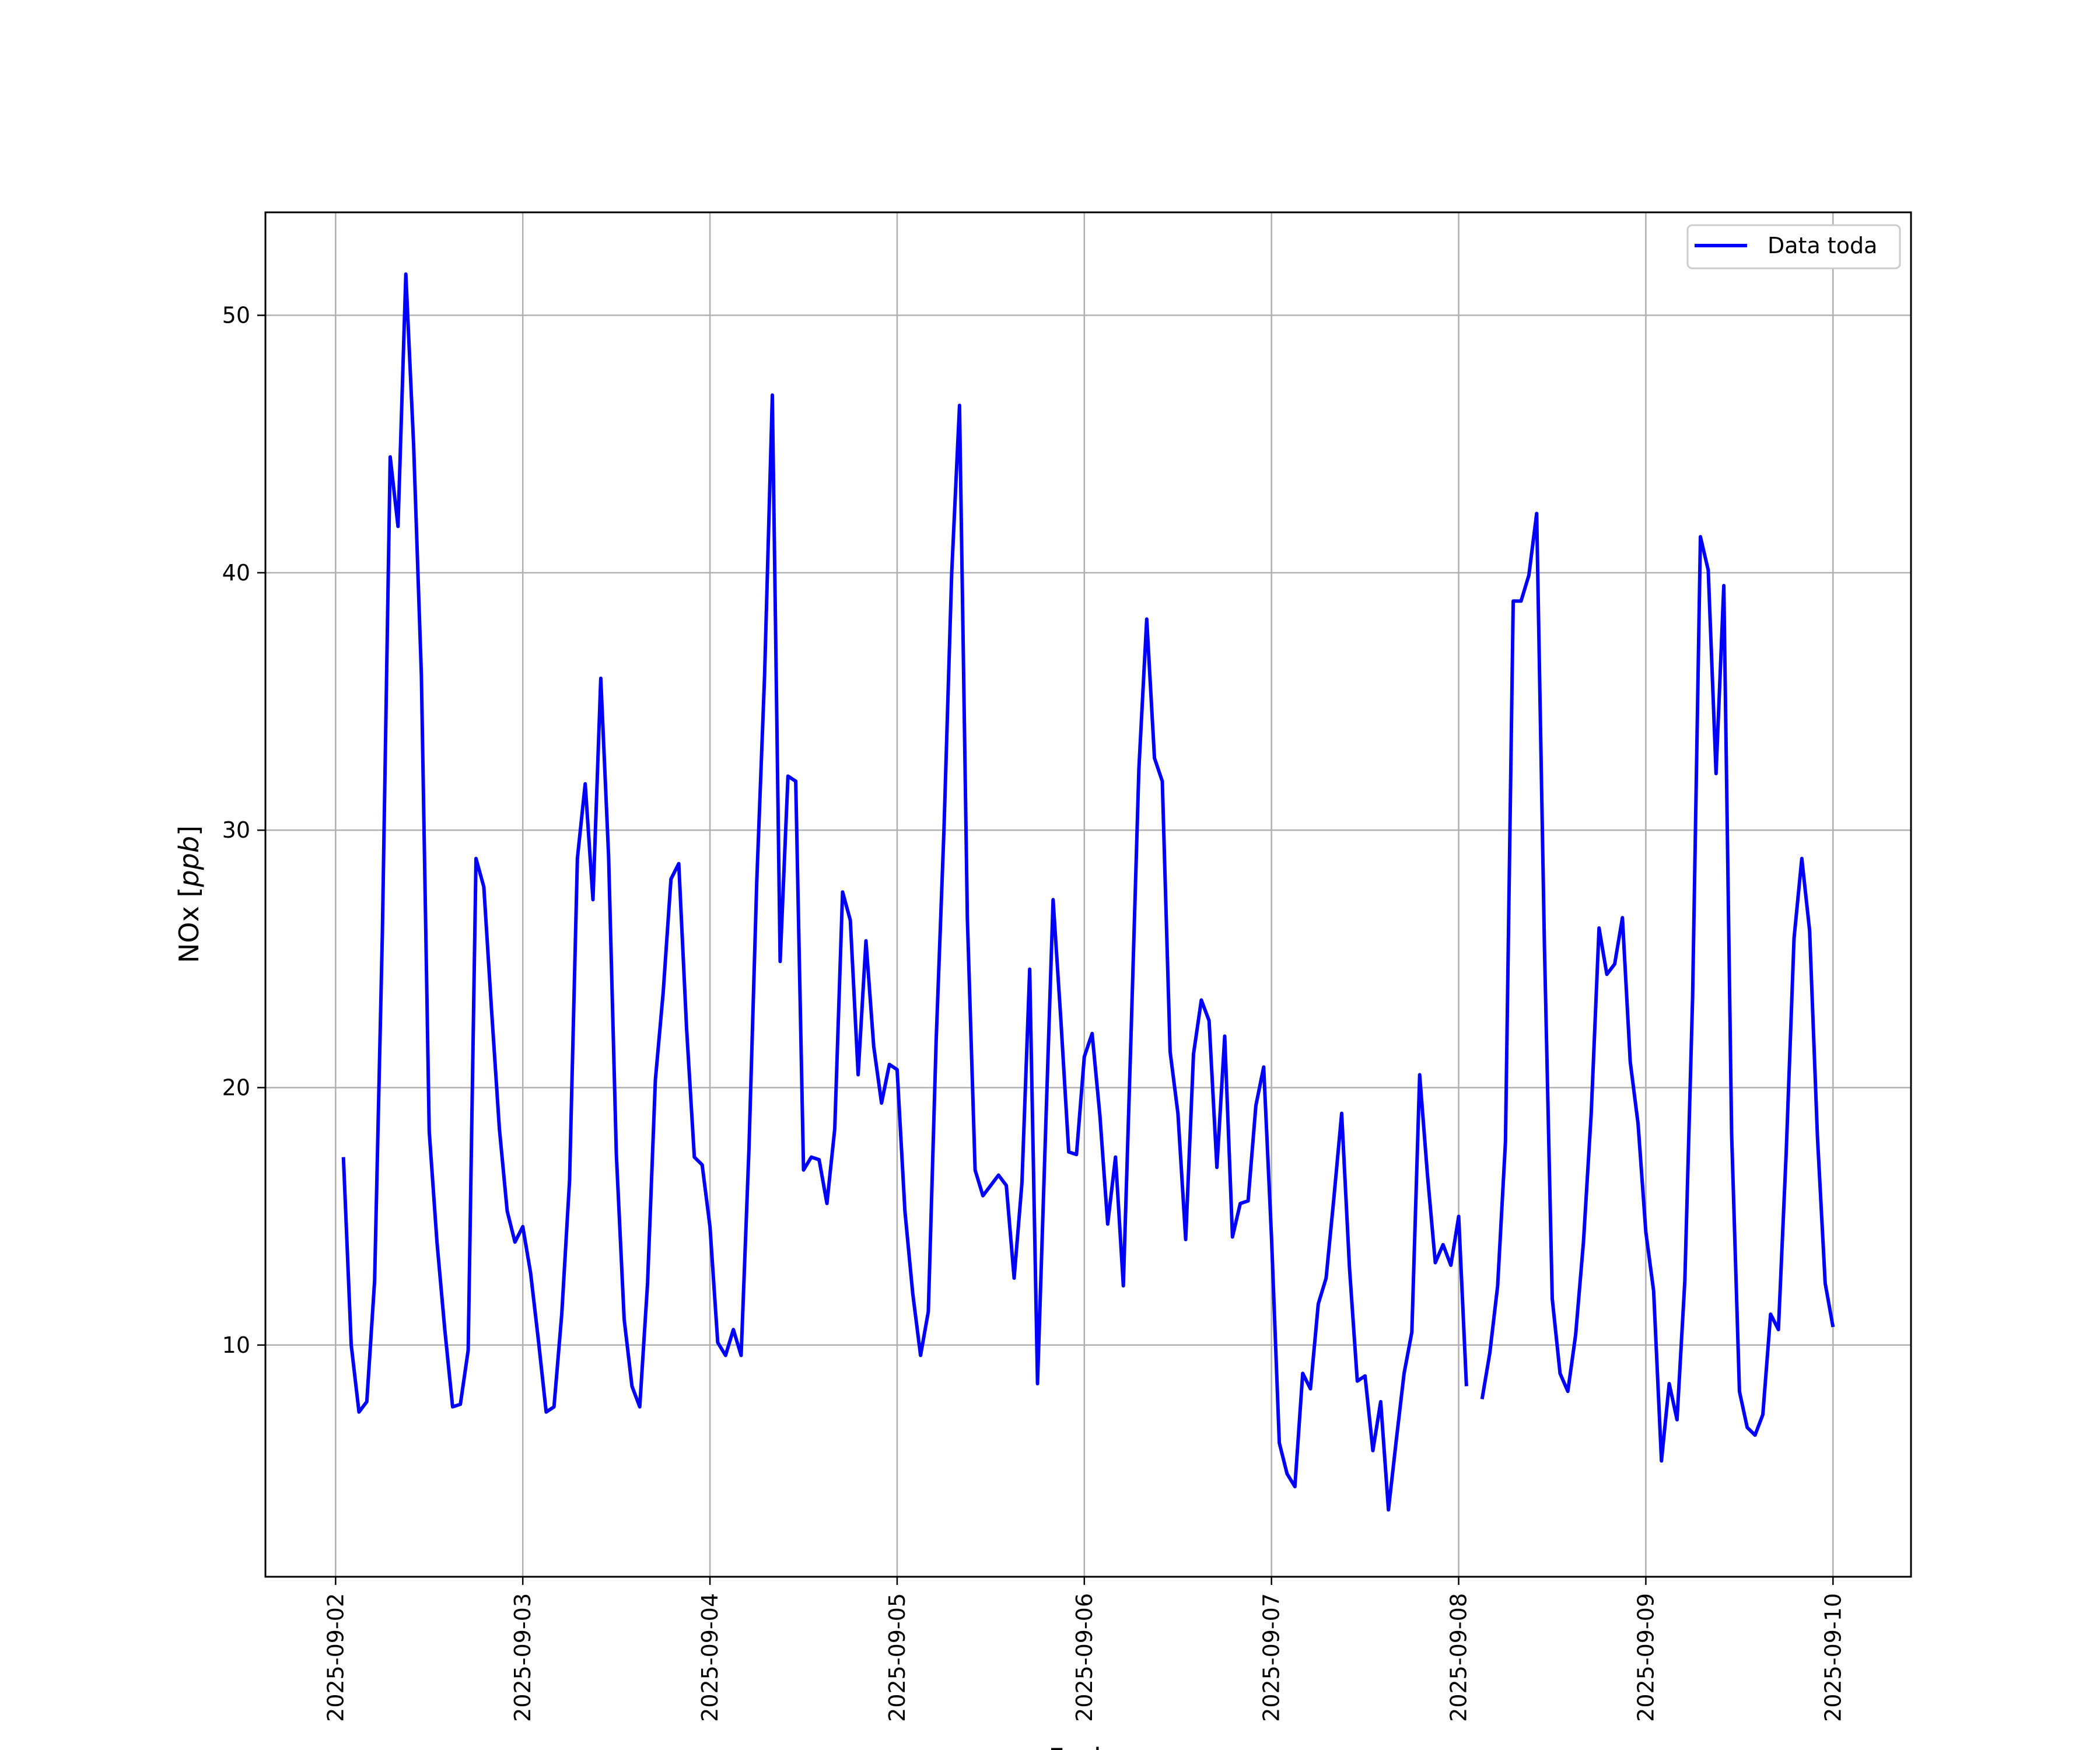  What do you see at coordinates (1272, 1657) in the screenshot?
I see `x-tick-label: 2025-09-07` at bounding box center [1272, 1657].